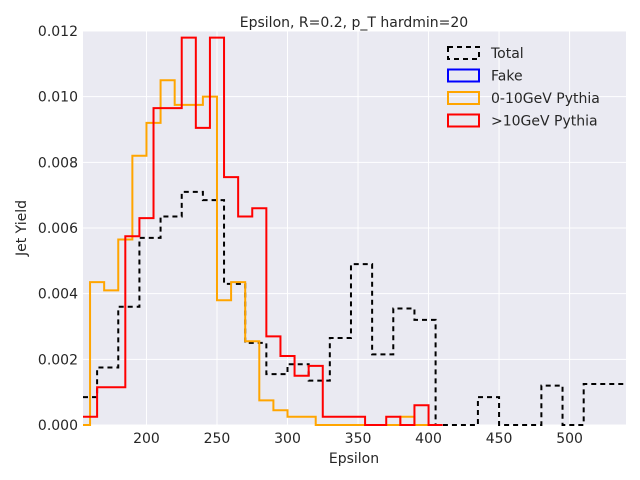 This screenshot has width=640, height=480. I want to click on legend-label: >10GeV Pythia, so click(544, 122).